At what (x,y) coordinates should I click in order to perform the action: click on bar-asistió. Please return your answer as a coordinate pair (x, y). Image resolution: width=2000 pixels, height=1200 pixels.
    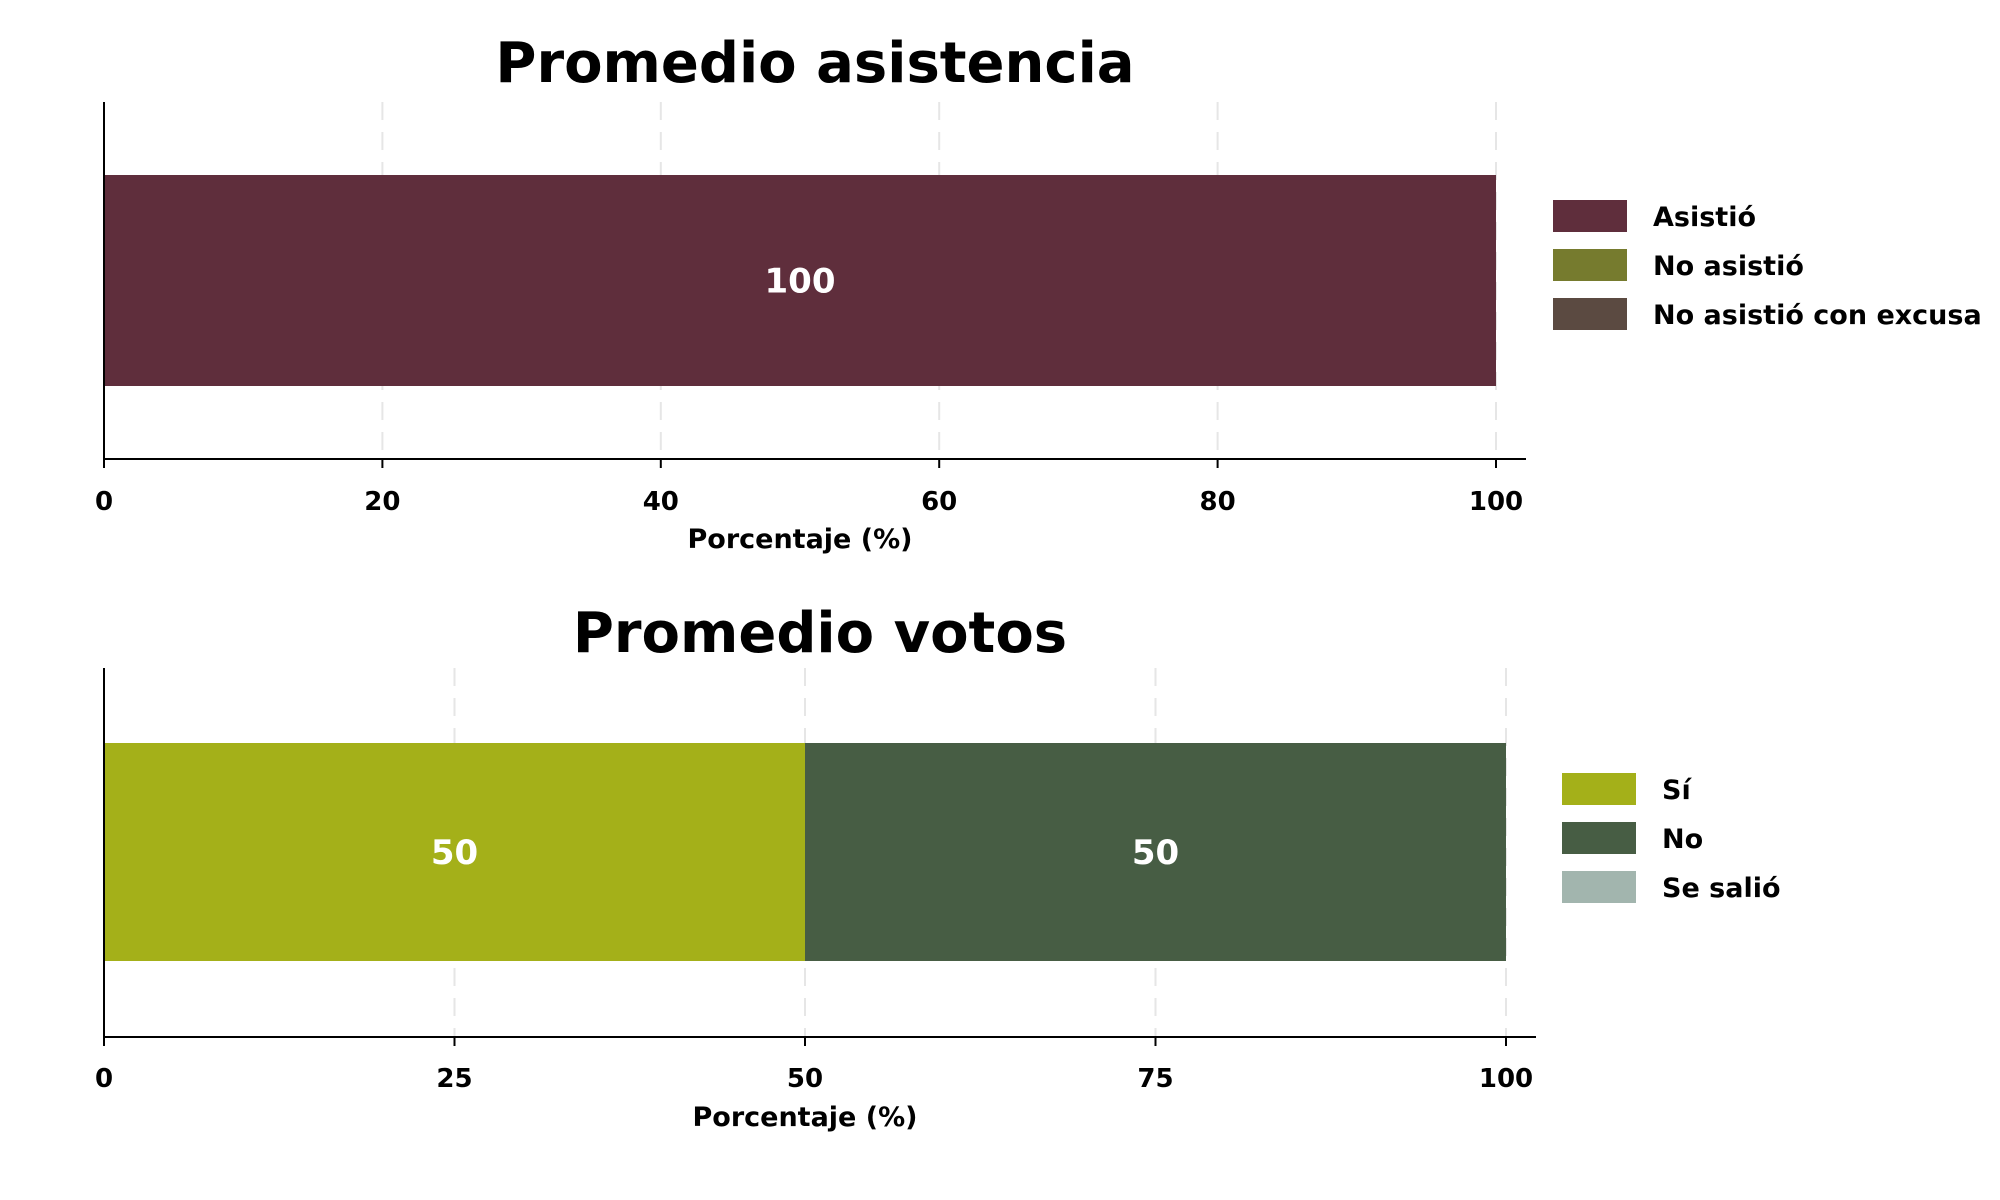
    Looking at the image, I should click on (800, 280).